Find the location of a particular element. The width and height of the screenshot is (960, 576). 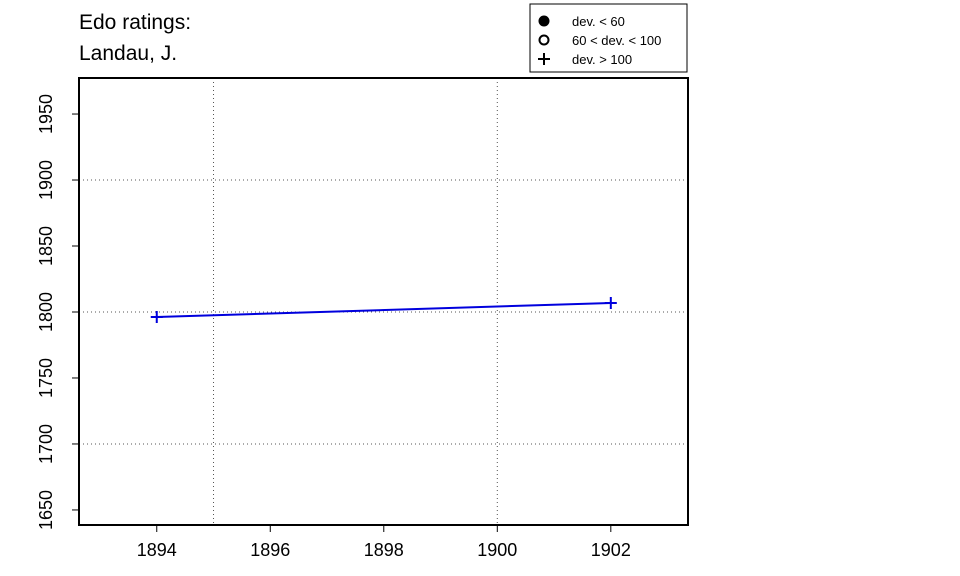

chart-title: Landau, J. is located at coordinates (128, 53).